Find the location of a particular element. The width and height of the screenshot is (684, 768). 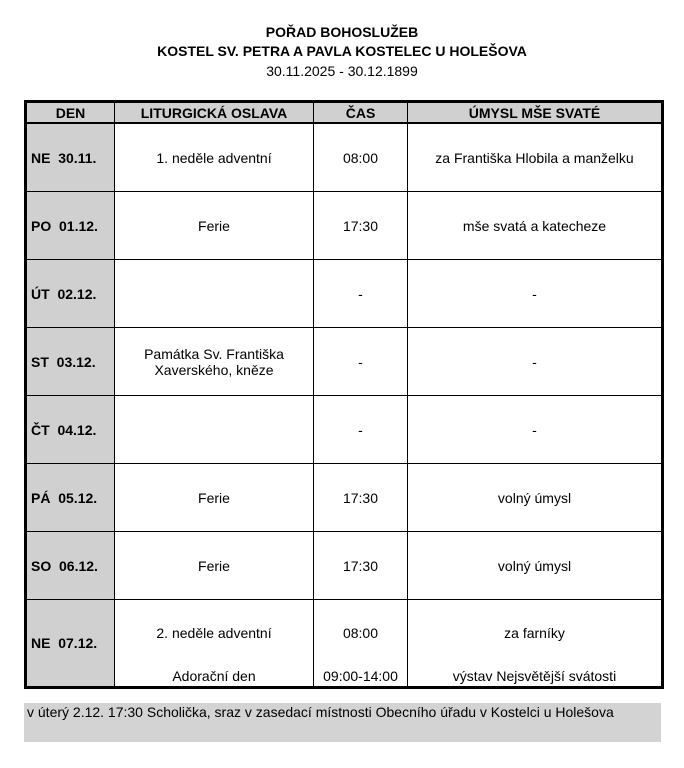

celebration: 2. neděle adventní Adorační den is located at coordinates (214, 643).